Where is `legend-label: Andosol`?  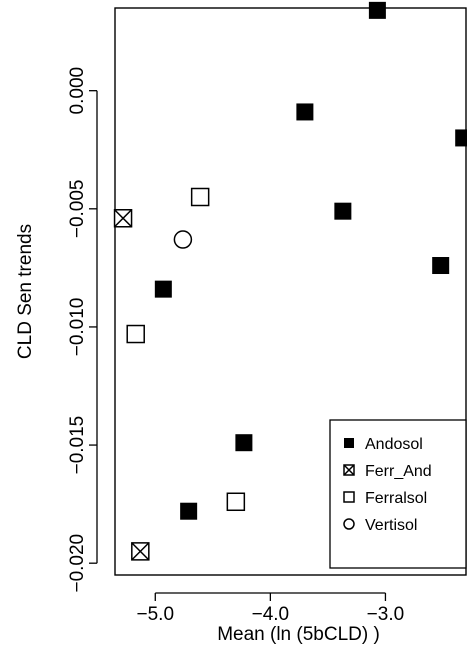 legend-label: Andosol is located at coordinates (394, 444).